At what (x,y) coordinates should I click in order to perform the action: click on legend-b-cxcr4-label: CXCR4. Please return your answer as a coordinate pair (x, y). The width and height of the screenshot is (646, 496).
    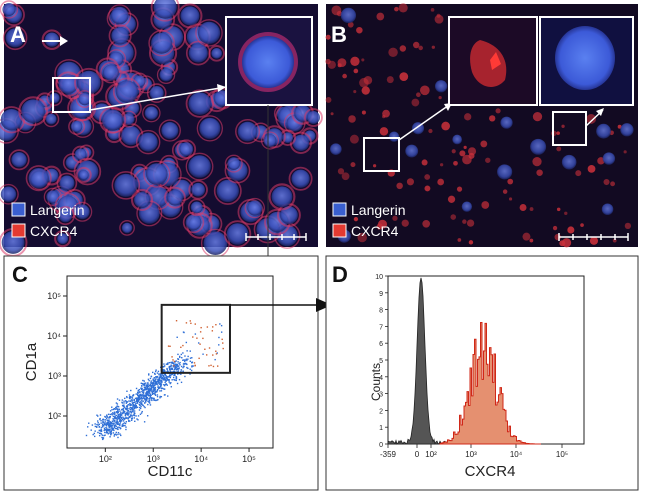
    Looking at the image, I should click on (375, 231).